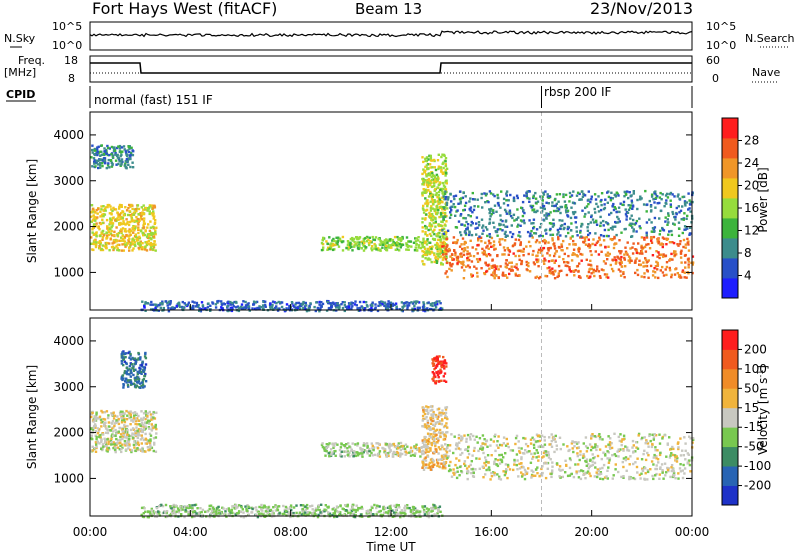 The height and width of the screenshot is (558, 800). Describe the element at coordinates (715, 78) in the screenshot. I see `freq-right-tick-low: 0` at that location.